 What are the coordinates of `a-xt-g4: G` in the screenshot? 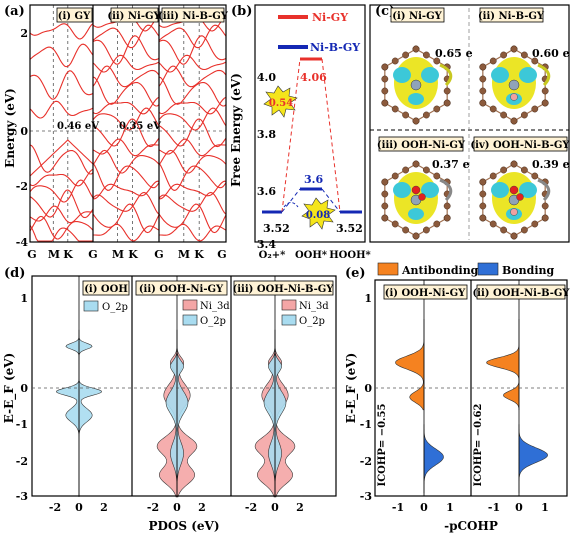 It's located at (221, 254).